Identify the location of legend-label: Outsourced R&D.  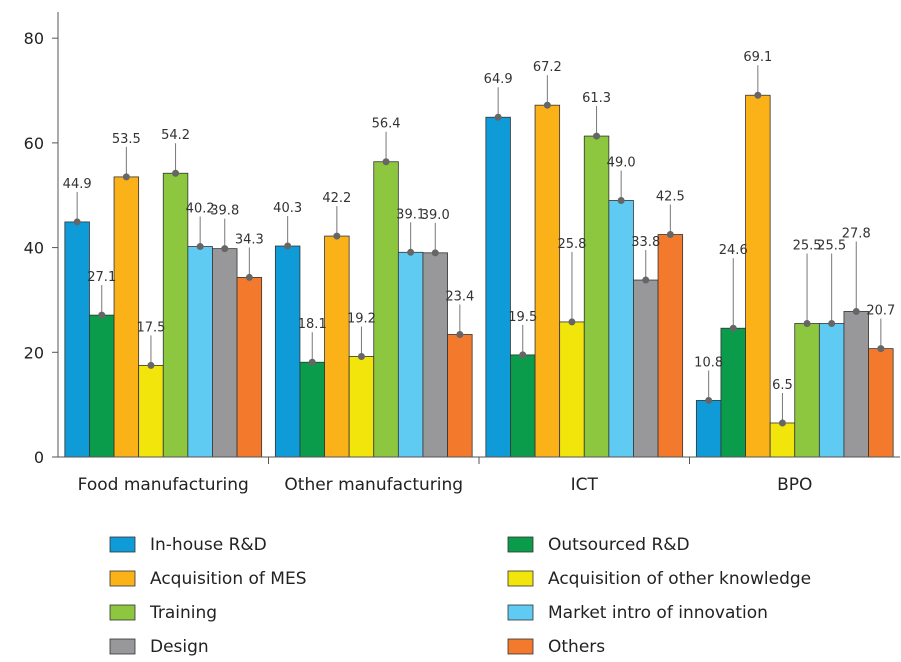
(619, 545).